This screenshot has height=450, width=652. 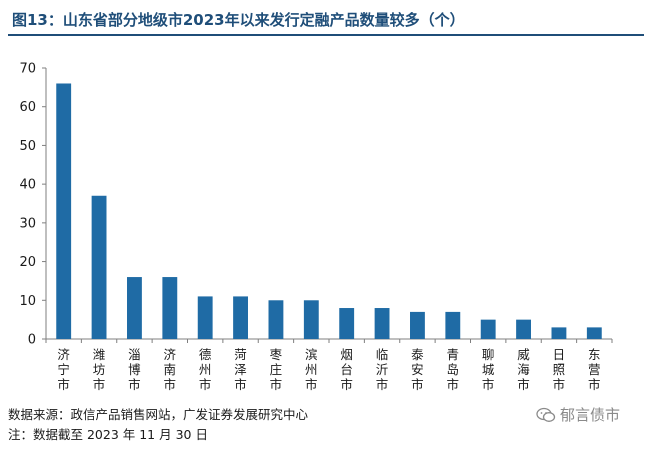 I want to click on x-tick-label: 聊城市, so click(x=488, y=369).